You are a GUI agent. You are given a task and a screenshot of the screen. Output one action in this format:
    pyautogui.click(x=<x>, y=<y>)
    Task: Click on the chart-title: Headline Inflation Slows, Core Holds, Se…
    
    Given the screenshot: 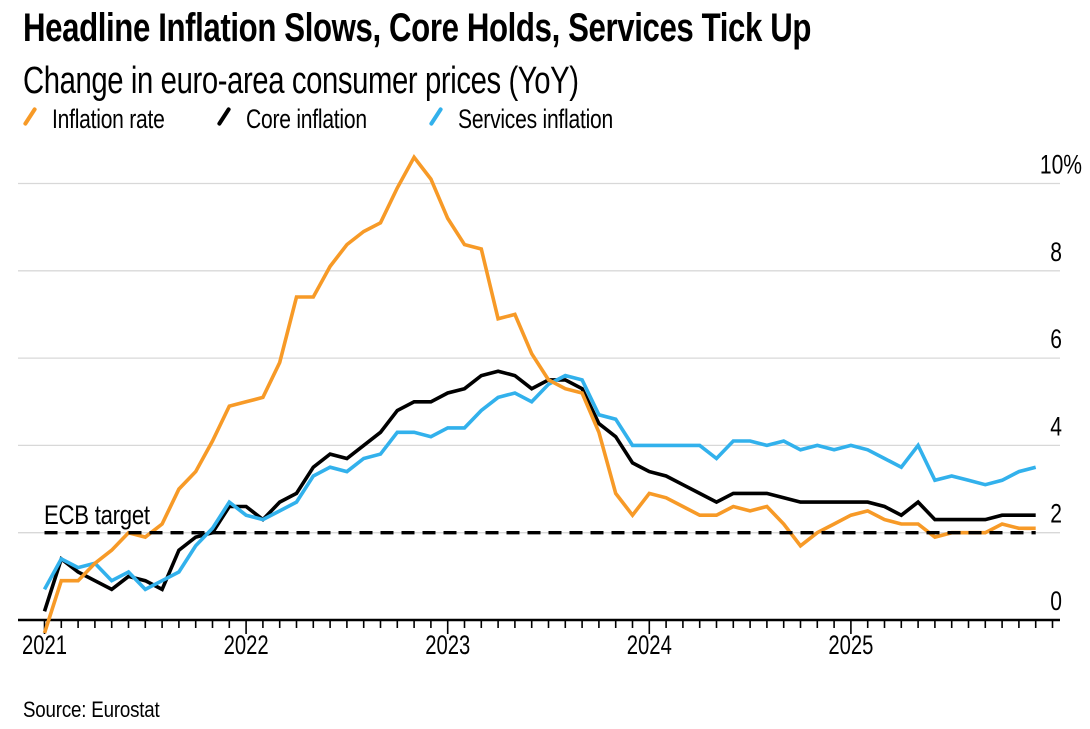 What is the action you would take?
    pyautogui.click(x=417, y=28)
    